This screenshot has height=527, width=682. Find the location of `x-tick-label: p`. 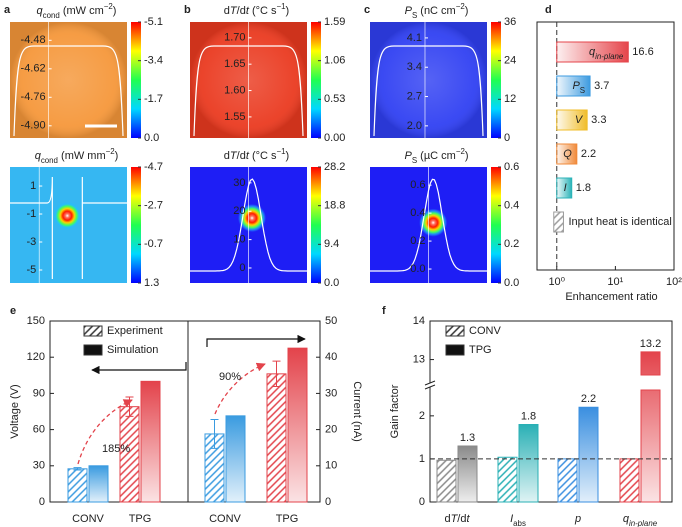

x-tick-label: p is located at coordinates (577, 519).